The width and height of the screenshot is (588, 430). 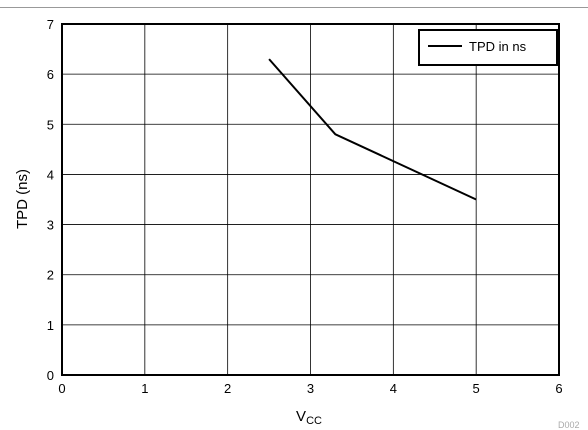 I want to click on y-tick-label: 6, so click(x=50, y=74).